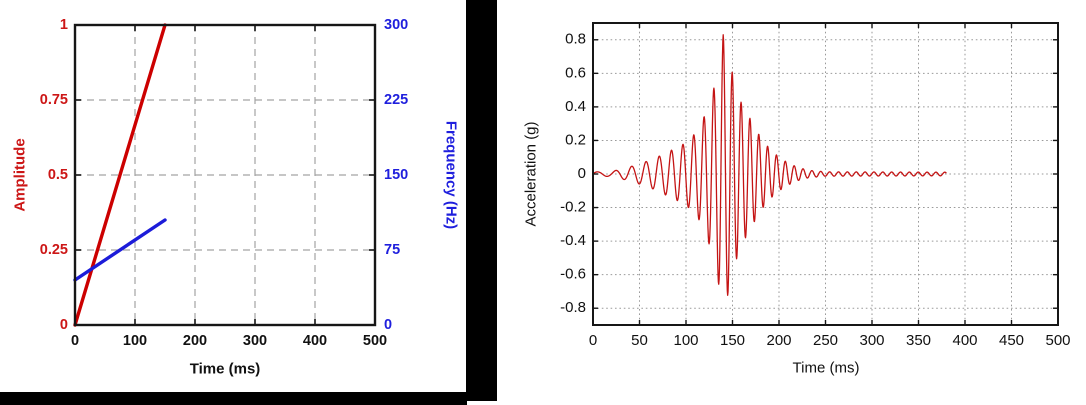 Image resolution: width=1086 pixels, height=405 pixels. What do you see at coordinates (575, 39) in the screenshot?
I see `y-tick-label: 0.8` at bounding box center [575, 39].